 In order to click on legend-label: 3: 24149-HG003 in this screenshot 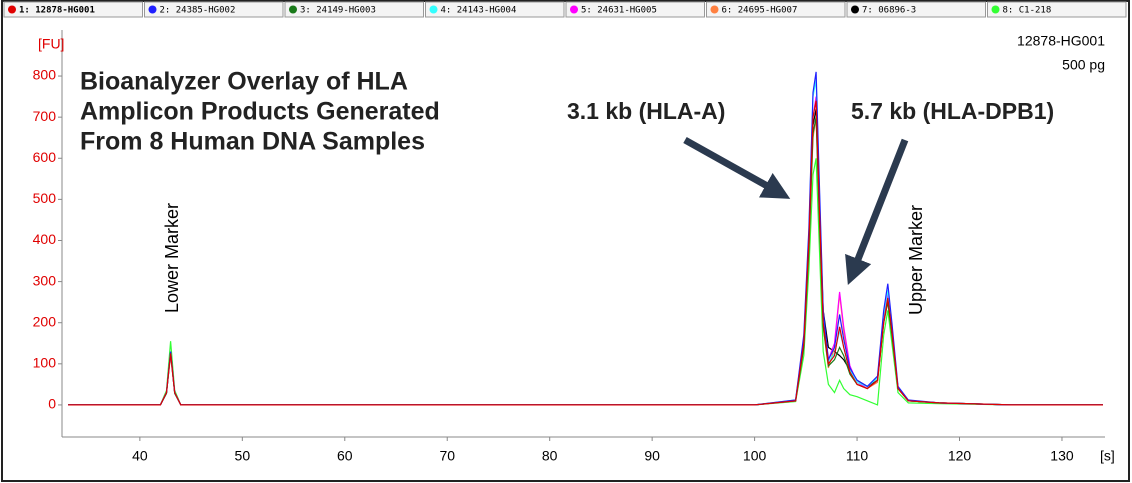, I will do `click(338, 11)`.